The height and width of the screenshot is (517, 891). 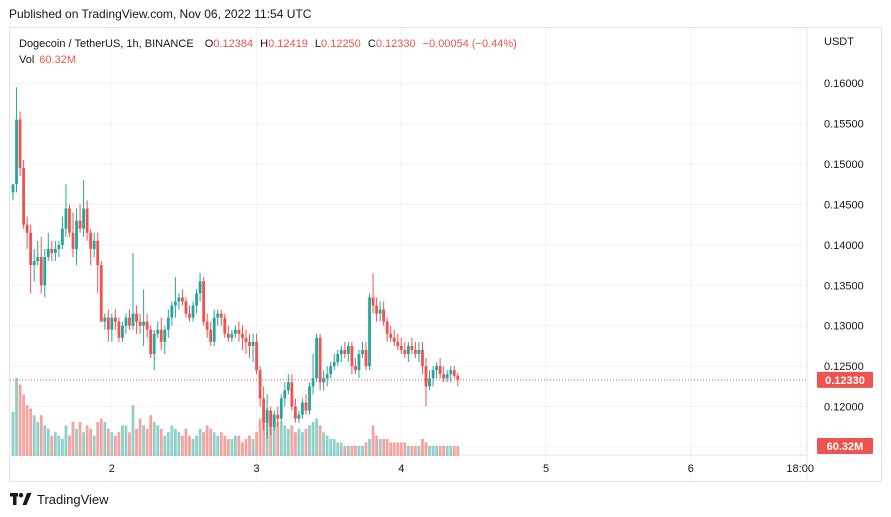 What do you see at coordinates (691, 469) in the screenshot?
I see `time-tick-label: 6` at bounding box center [691, 469].